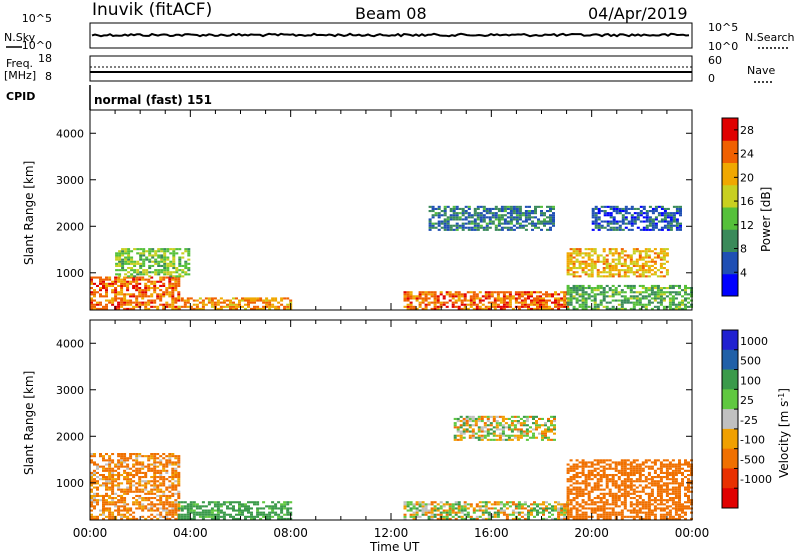 Image resolution: width=800 pixels, height=554 pixels. Describe the element at coordinates (190, 533) in the screenshot. I see `time-tick-label: 04:00` at that location.